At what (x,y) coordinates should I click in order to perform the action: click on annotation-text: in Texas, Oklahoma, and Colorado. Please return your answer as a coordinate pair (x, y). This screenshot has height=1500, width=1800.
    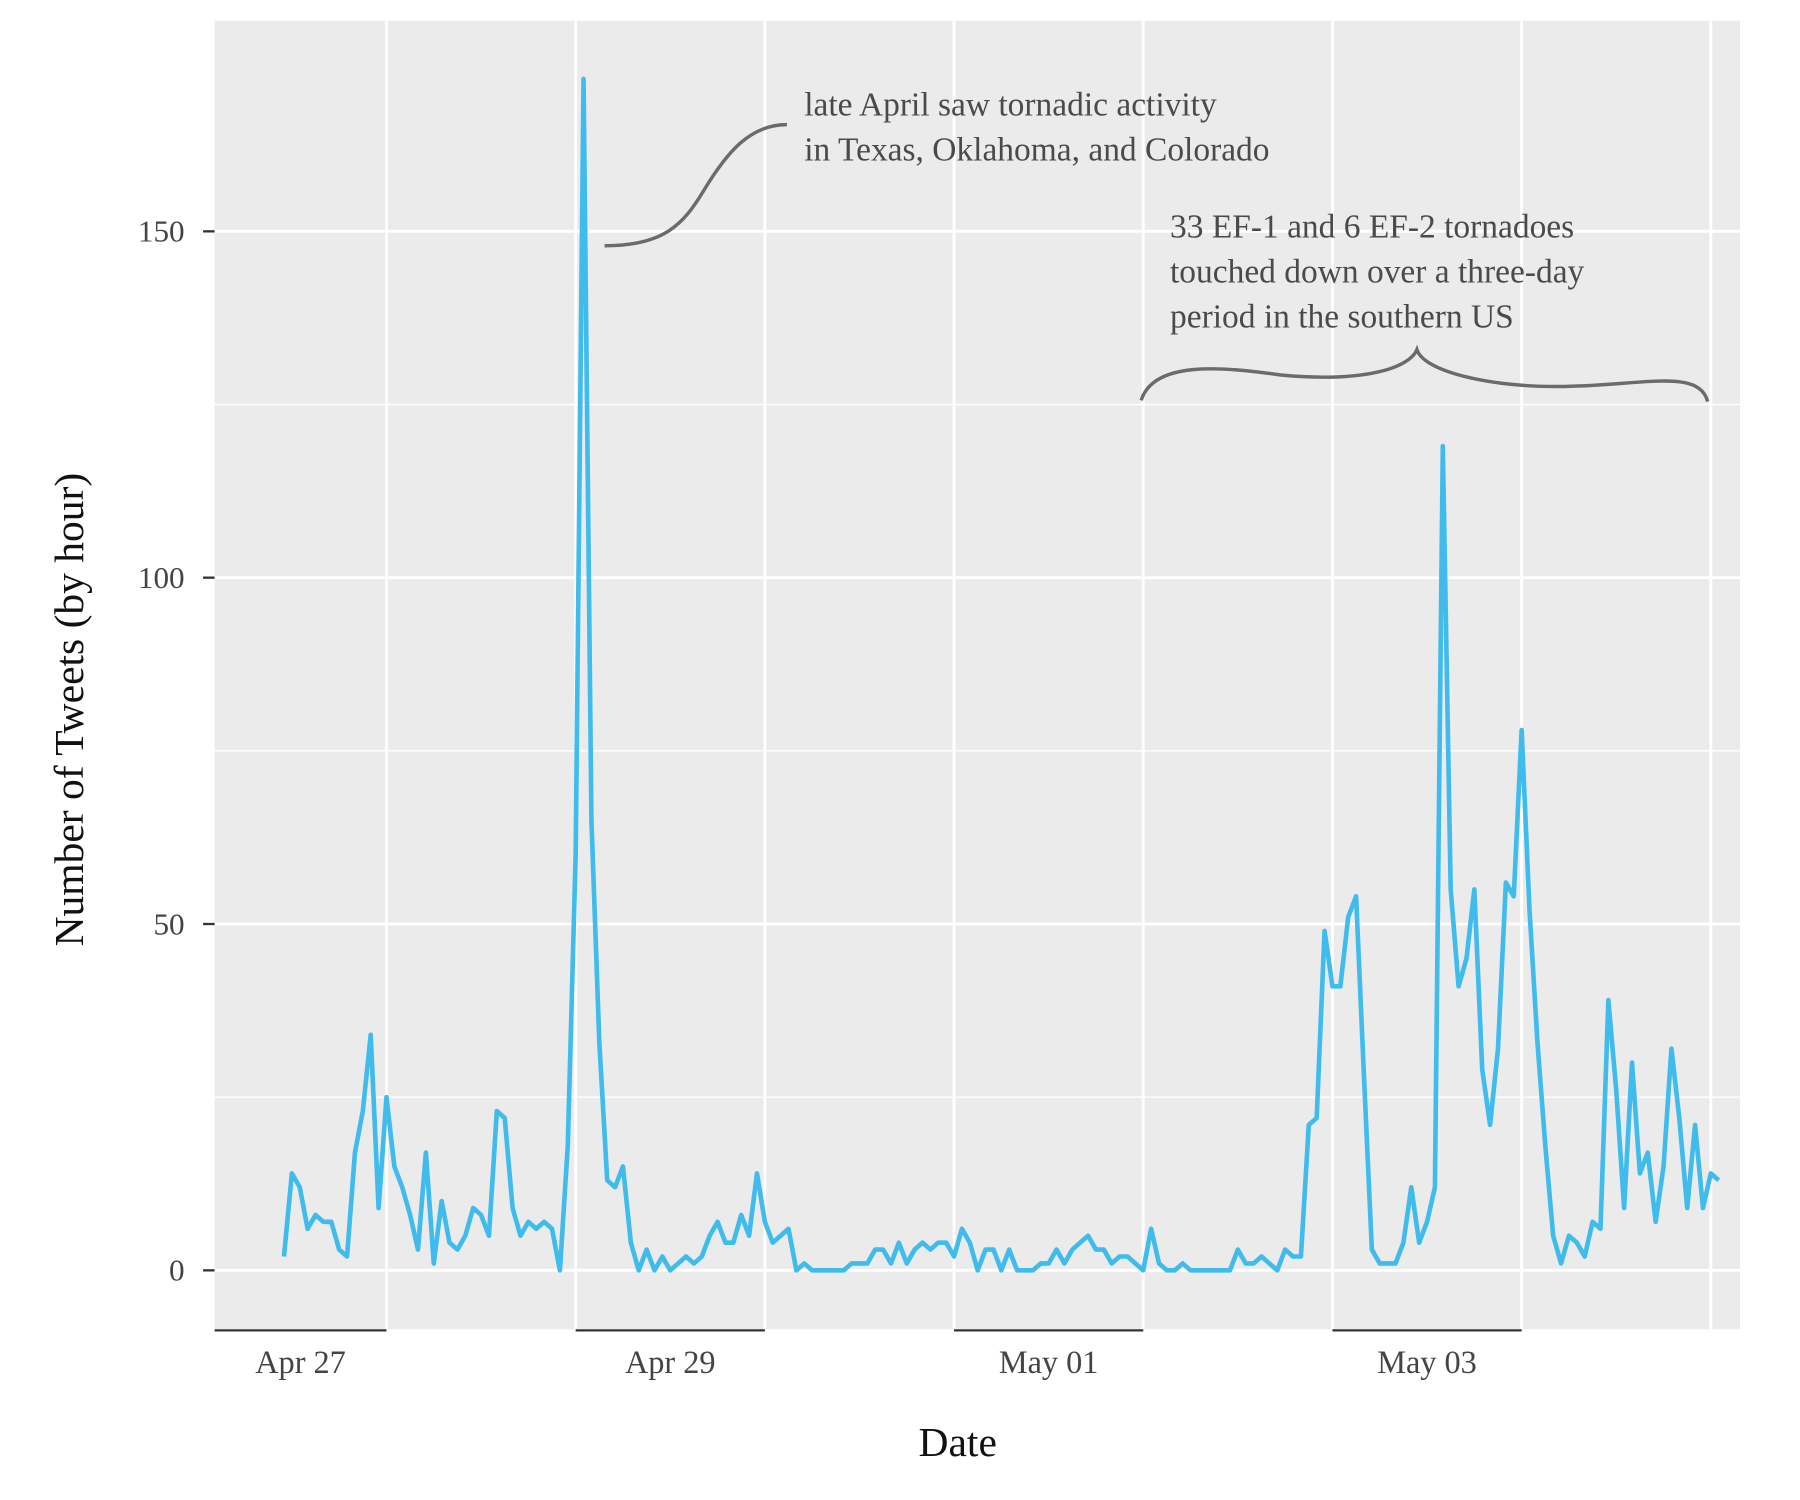
    Looking at the image, I should click on (1036, 149).